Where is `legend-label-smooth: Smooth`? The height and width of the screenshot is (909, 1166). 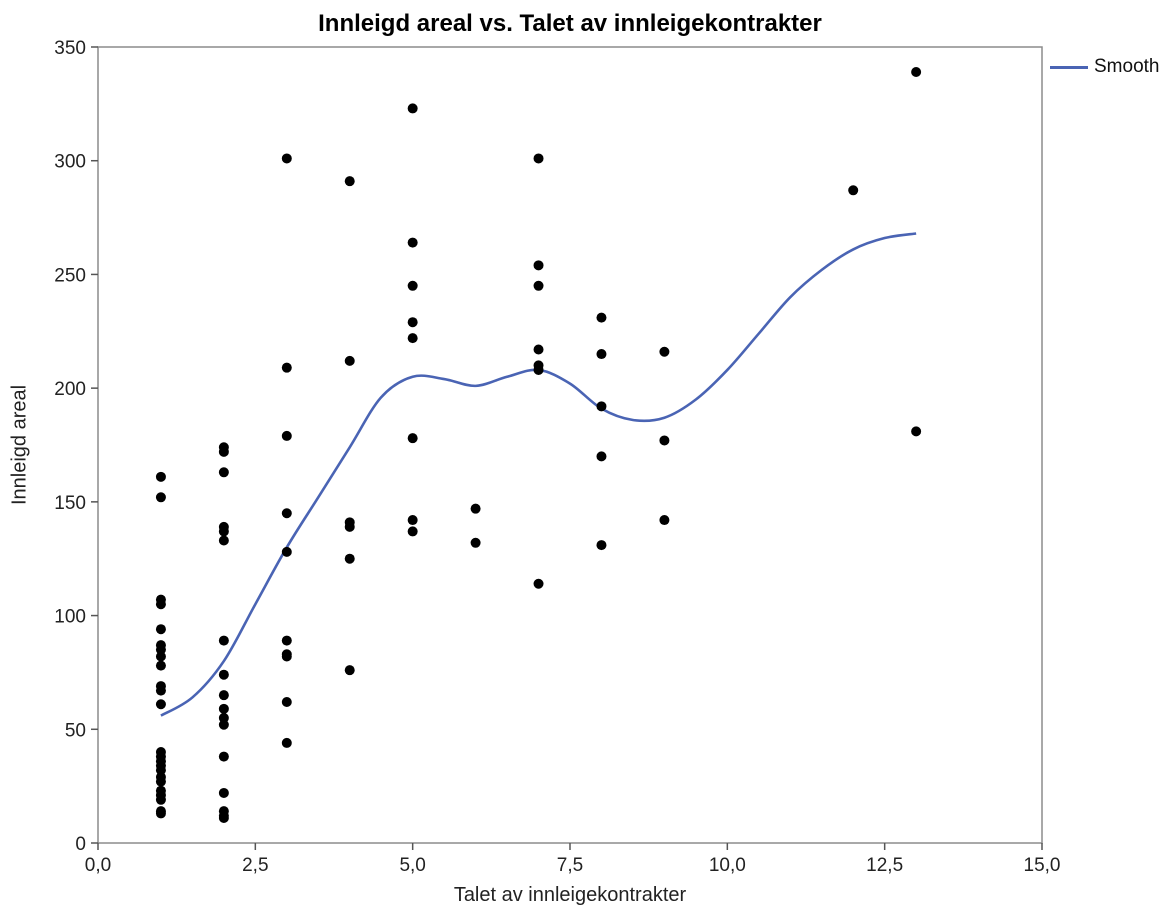
legend-label-smooth: Smooth is located at coordinates (1127, 66).